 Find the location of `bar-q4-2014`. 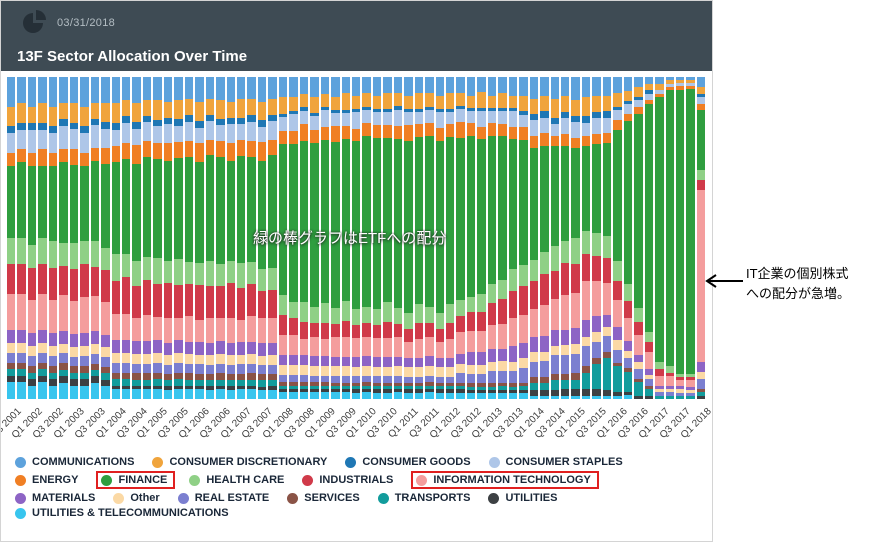

bar-q4-2014 is located at coordinates (565, 238).